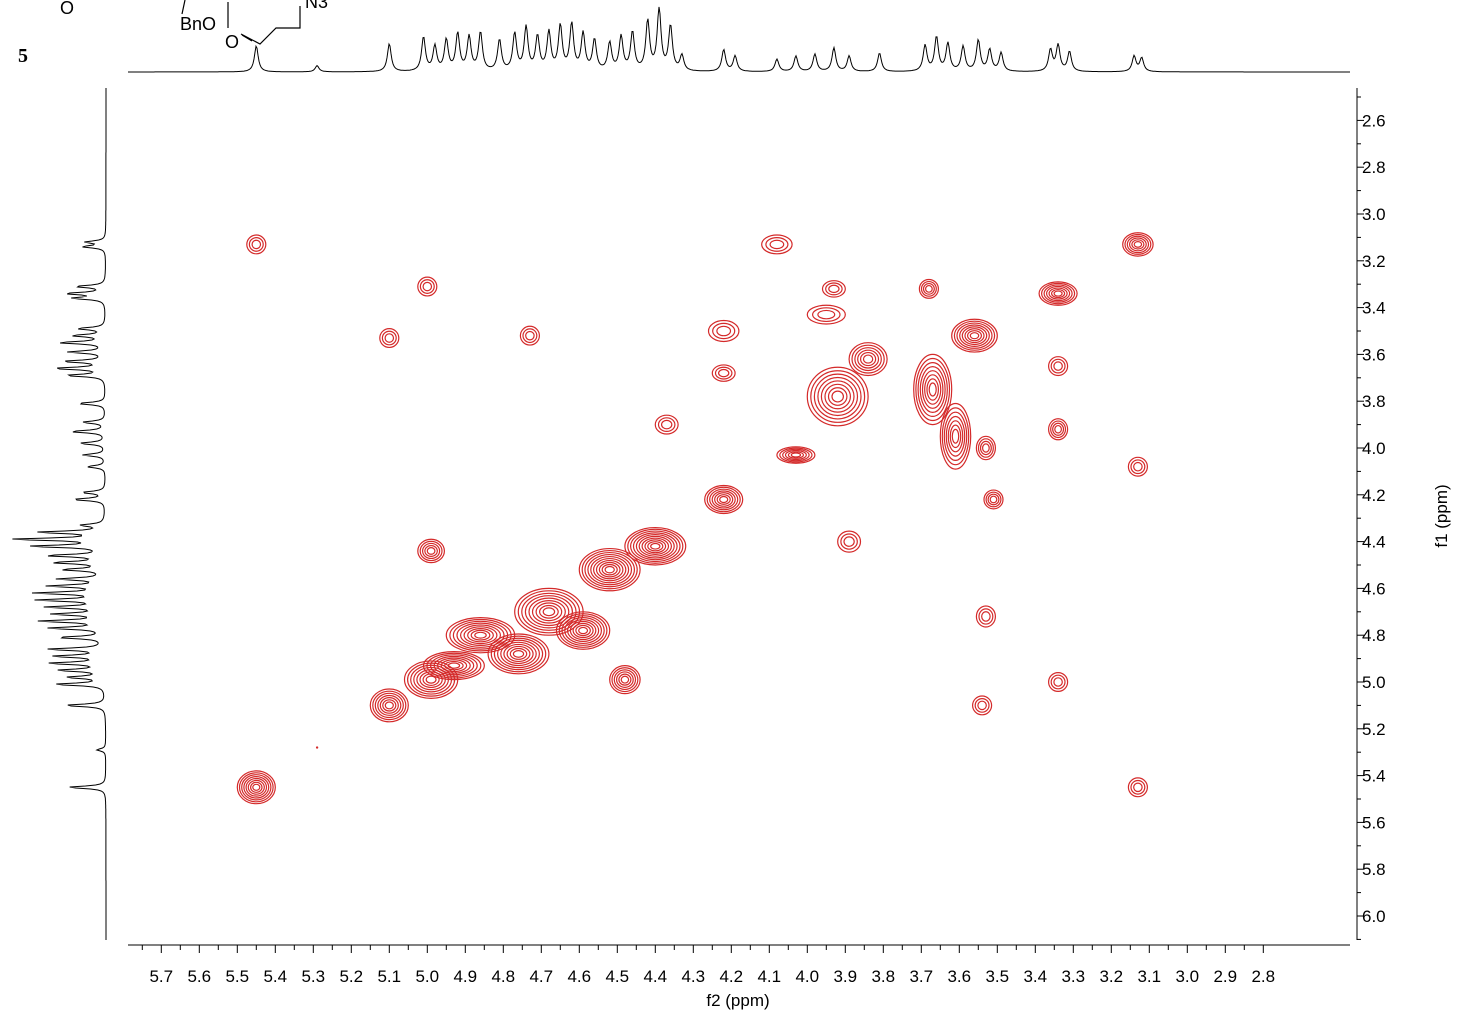  What do you see at coordinates (317, 747) in the screenshot?
I see `noise-dot` at bounding box center [317, 747].